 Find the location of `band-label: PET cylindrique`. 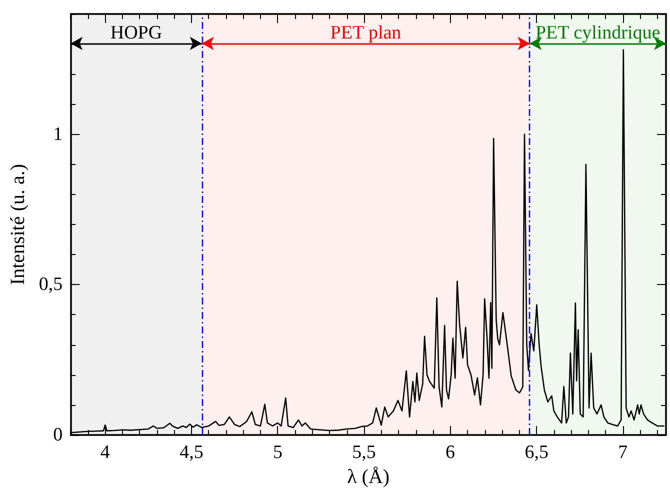

band-label: PET cylindrique is located at coordinates (597, 33).